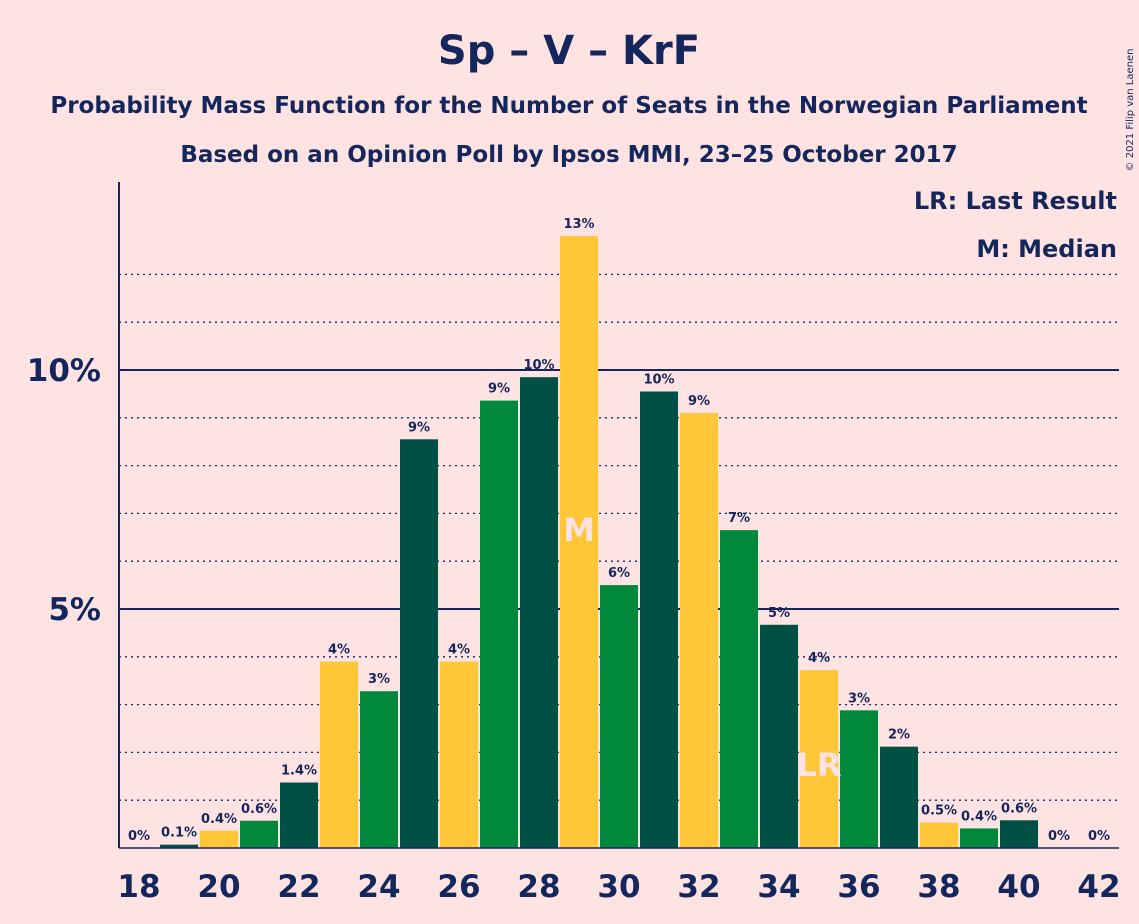 The image size is (1139, 924). Describe the element at coordinates (939, 811) in the screenshot. I see `data-label-seat-38: 0.5%` at that location.